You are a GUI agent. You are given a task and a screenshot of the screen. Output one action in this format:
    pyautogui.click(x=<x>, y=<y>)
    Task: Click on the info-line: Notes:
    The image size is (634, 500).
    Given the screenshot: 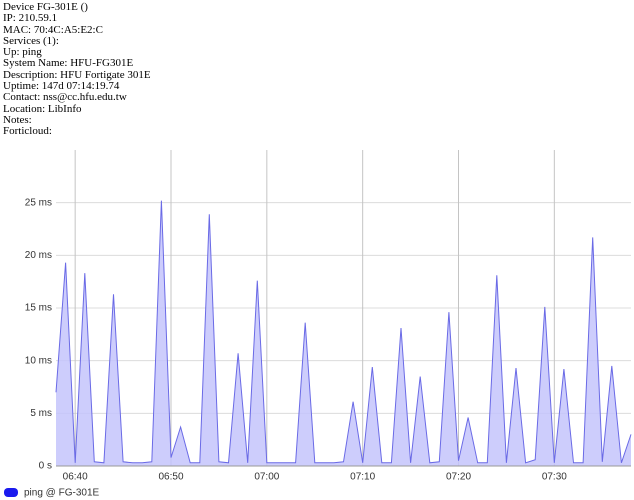 What is the action you would take?
    pyautogui.click(x=17, y=119)
    